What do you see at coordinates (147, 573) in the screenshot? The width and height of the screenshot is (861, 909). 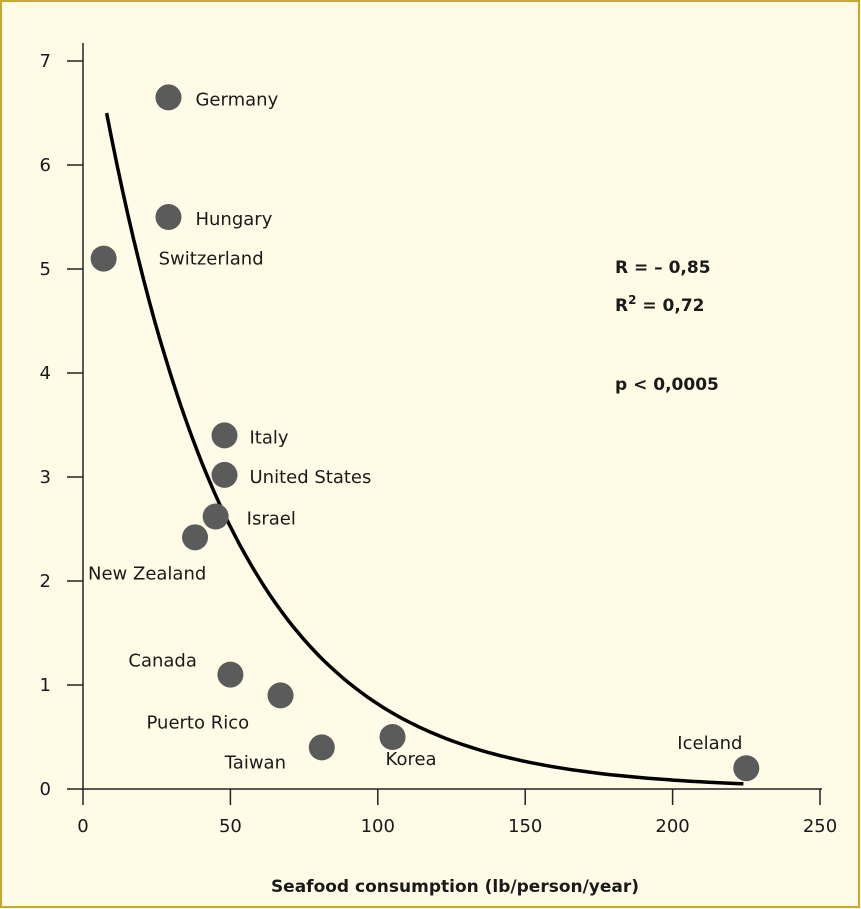 I see `point-label: New Zealand` at bounding box center [147, 573].